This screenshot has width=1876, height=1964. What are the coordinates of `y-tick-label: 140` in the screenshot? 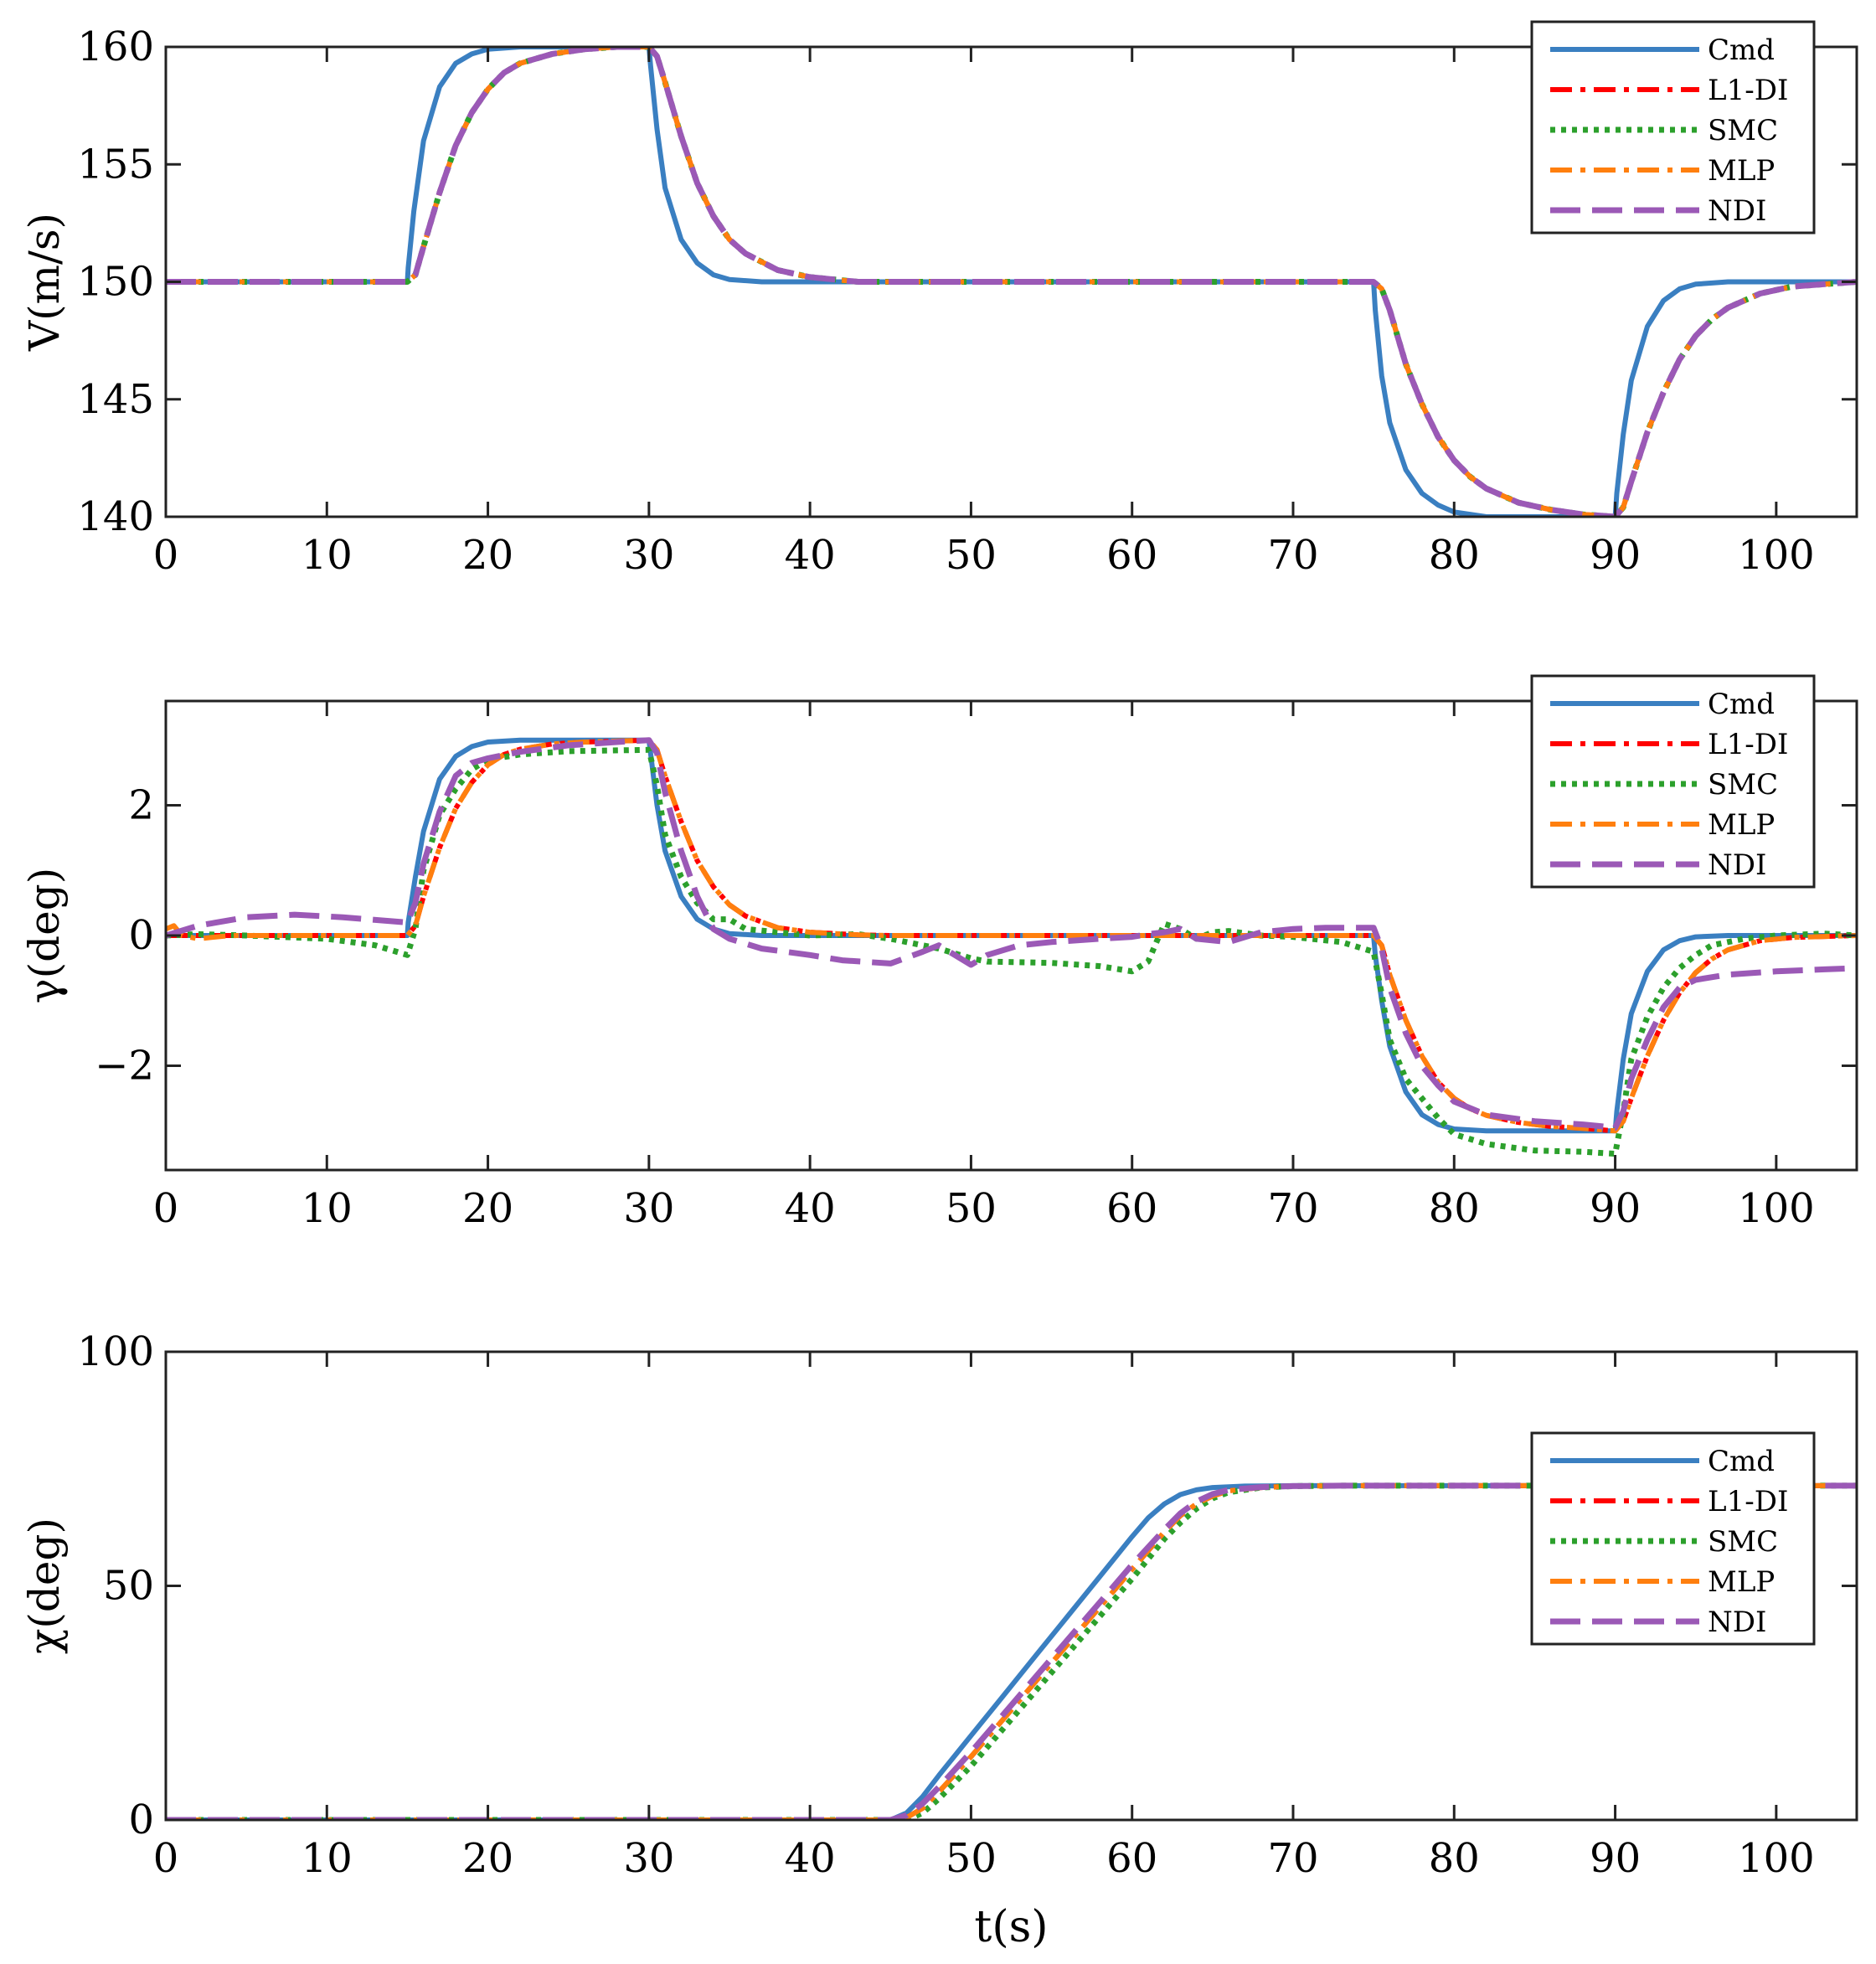 It's located at (115, 516).